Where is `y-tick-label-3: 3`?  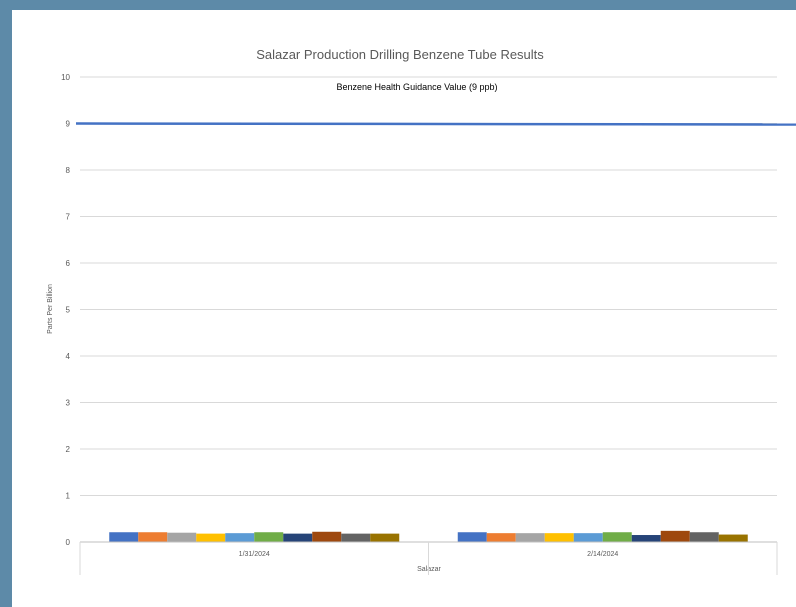 y-tick-label-3: 3 is located at coordinates (68, 403).